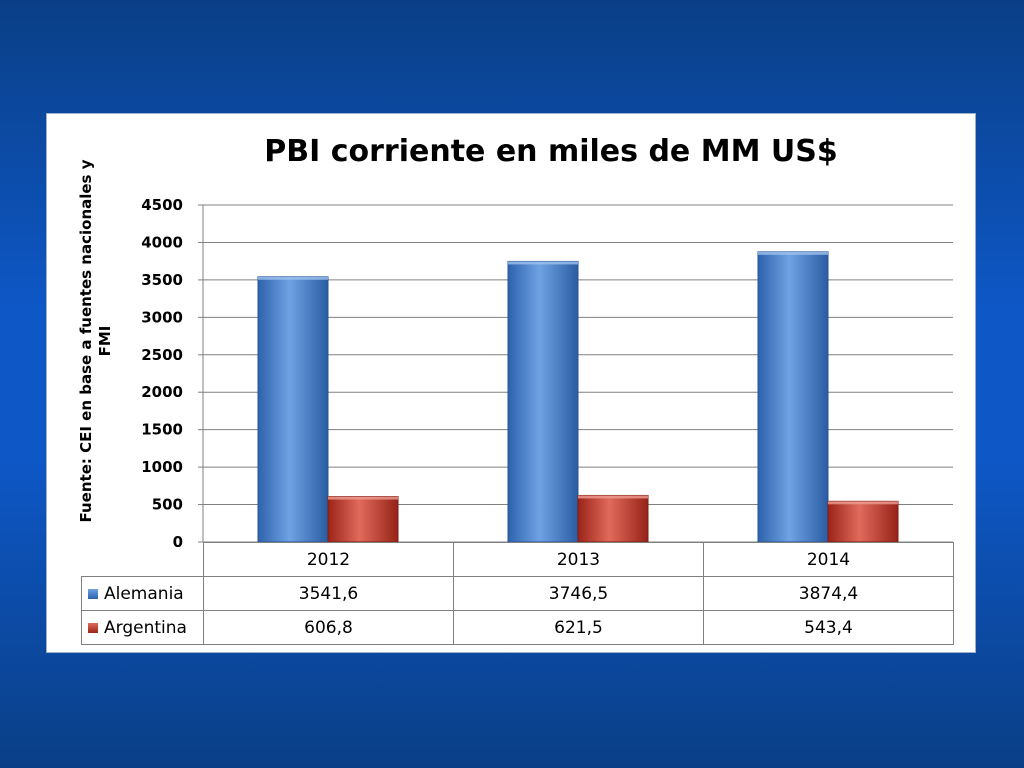  What do you see at coordinates (828, 559) in the screenshot?
I see `category-cell: 2014` at bounding box center [828, 559].